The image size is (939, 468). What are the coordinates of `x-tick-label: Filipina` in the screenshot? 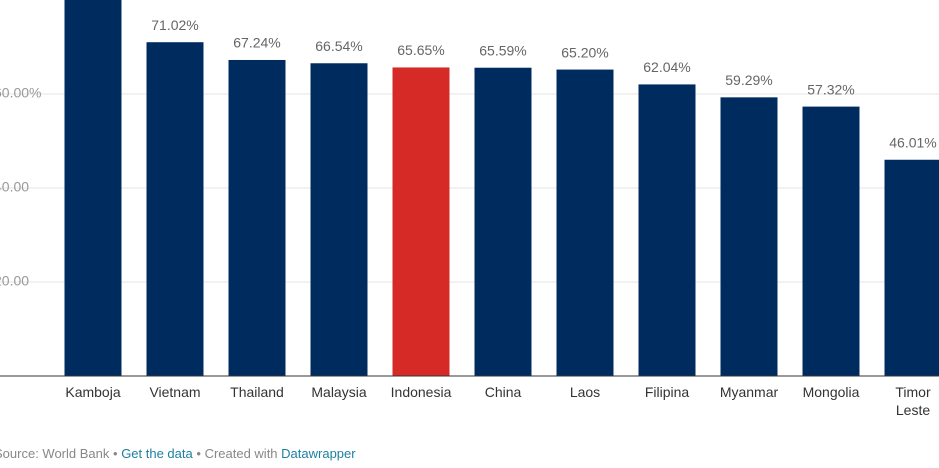 It's located at (667, 392).